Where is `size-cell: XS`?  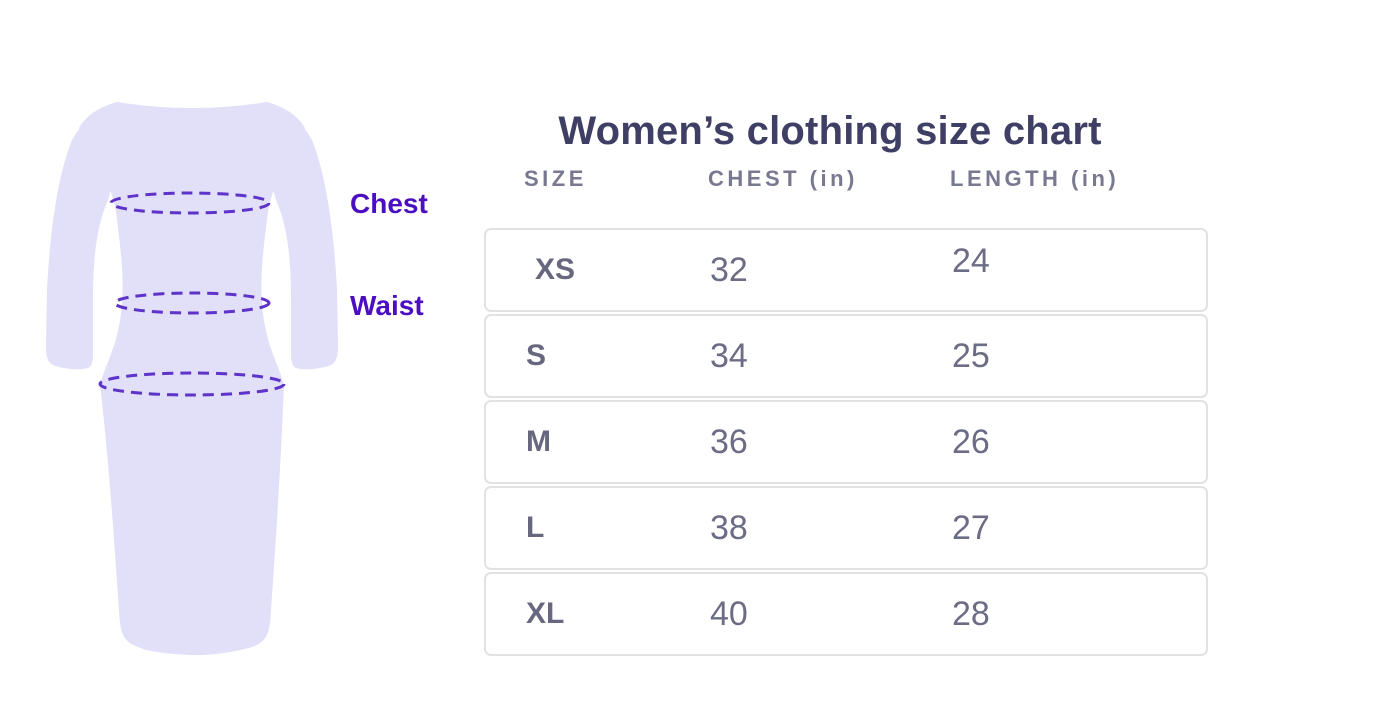 size-cell: XS is located at coordinates (555, 269).